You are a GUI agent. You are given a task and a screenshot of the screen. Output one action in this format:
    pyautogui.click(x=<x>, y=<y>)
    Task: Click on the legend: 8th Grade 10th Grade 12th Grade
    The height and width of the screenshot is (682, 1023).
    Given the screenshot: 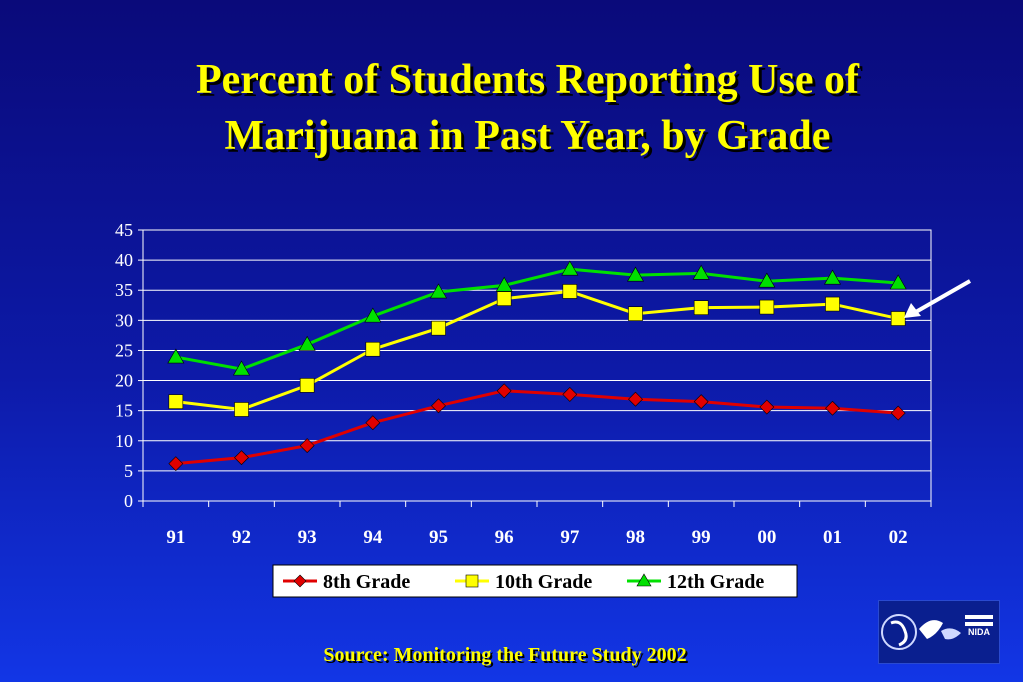 What is the action you would take?
    pyautogui.click(x=535, y=581)
    